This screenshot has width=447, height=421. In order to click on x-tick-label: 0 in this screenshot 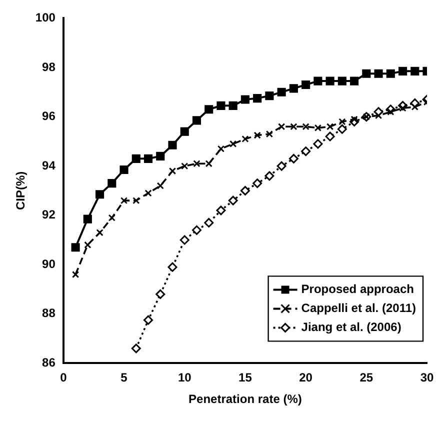, I will do `click(64, 377)`.